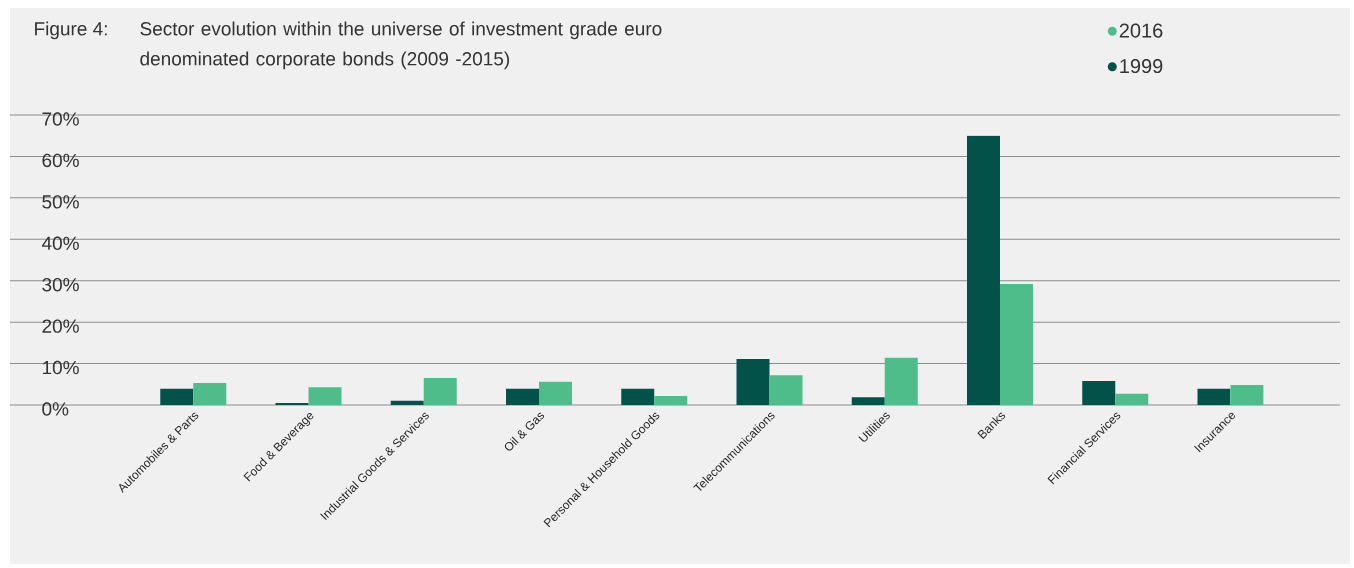 This screenshot has width=1354, height=568. I want to click on chart-title: Sector evolution within the universe of investment grade euro denominated corporate bonds (2009 -2015), so click(401, 45).